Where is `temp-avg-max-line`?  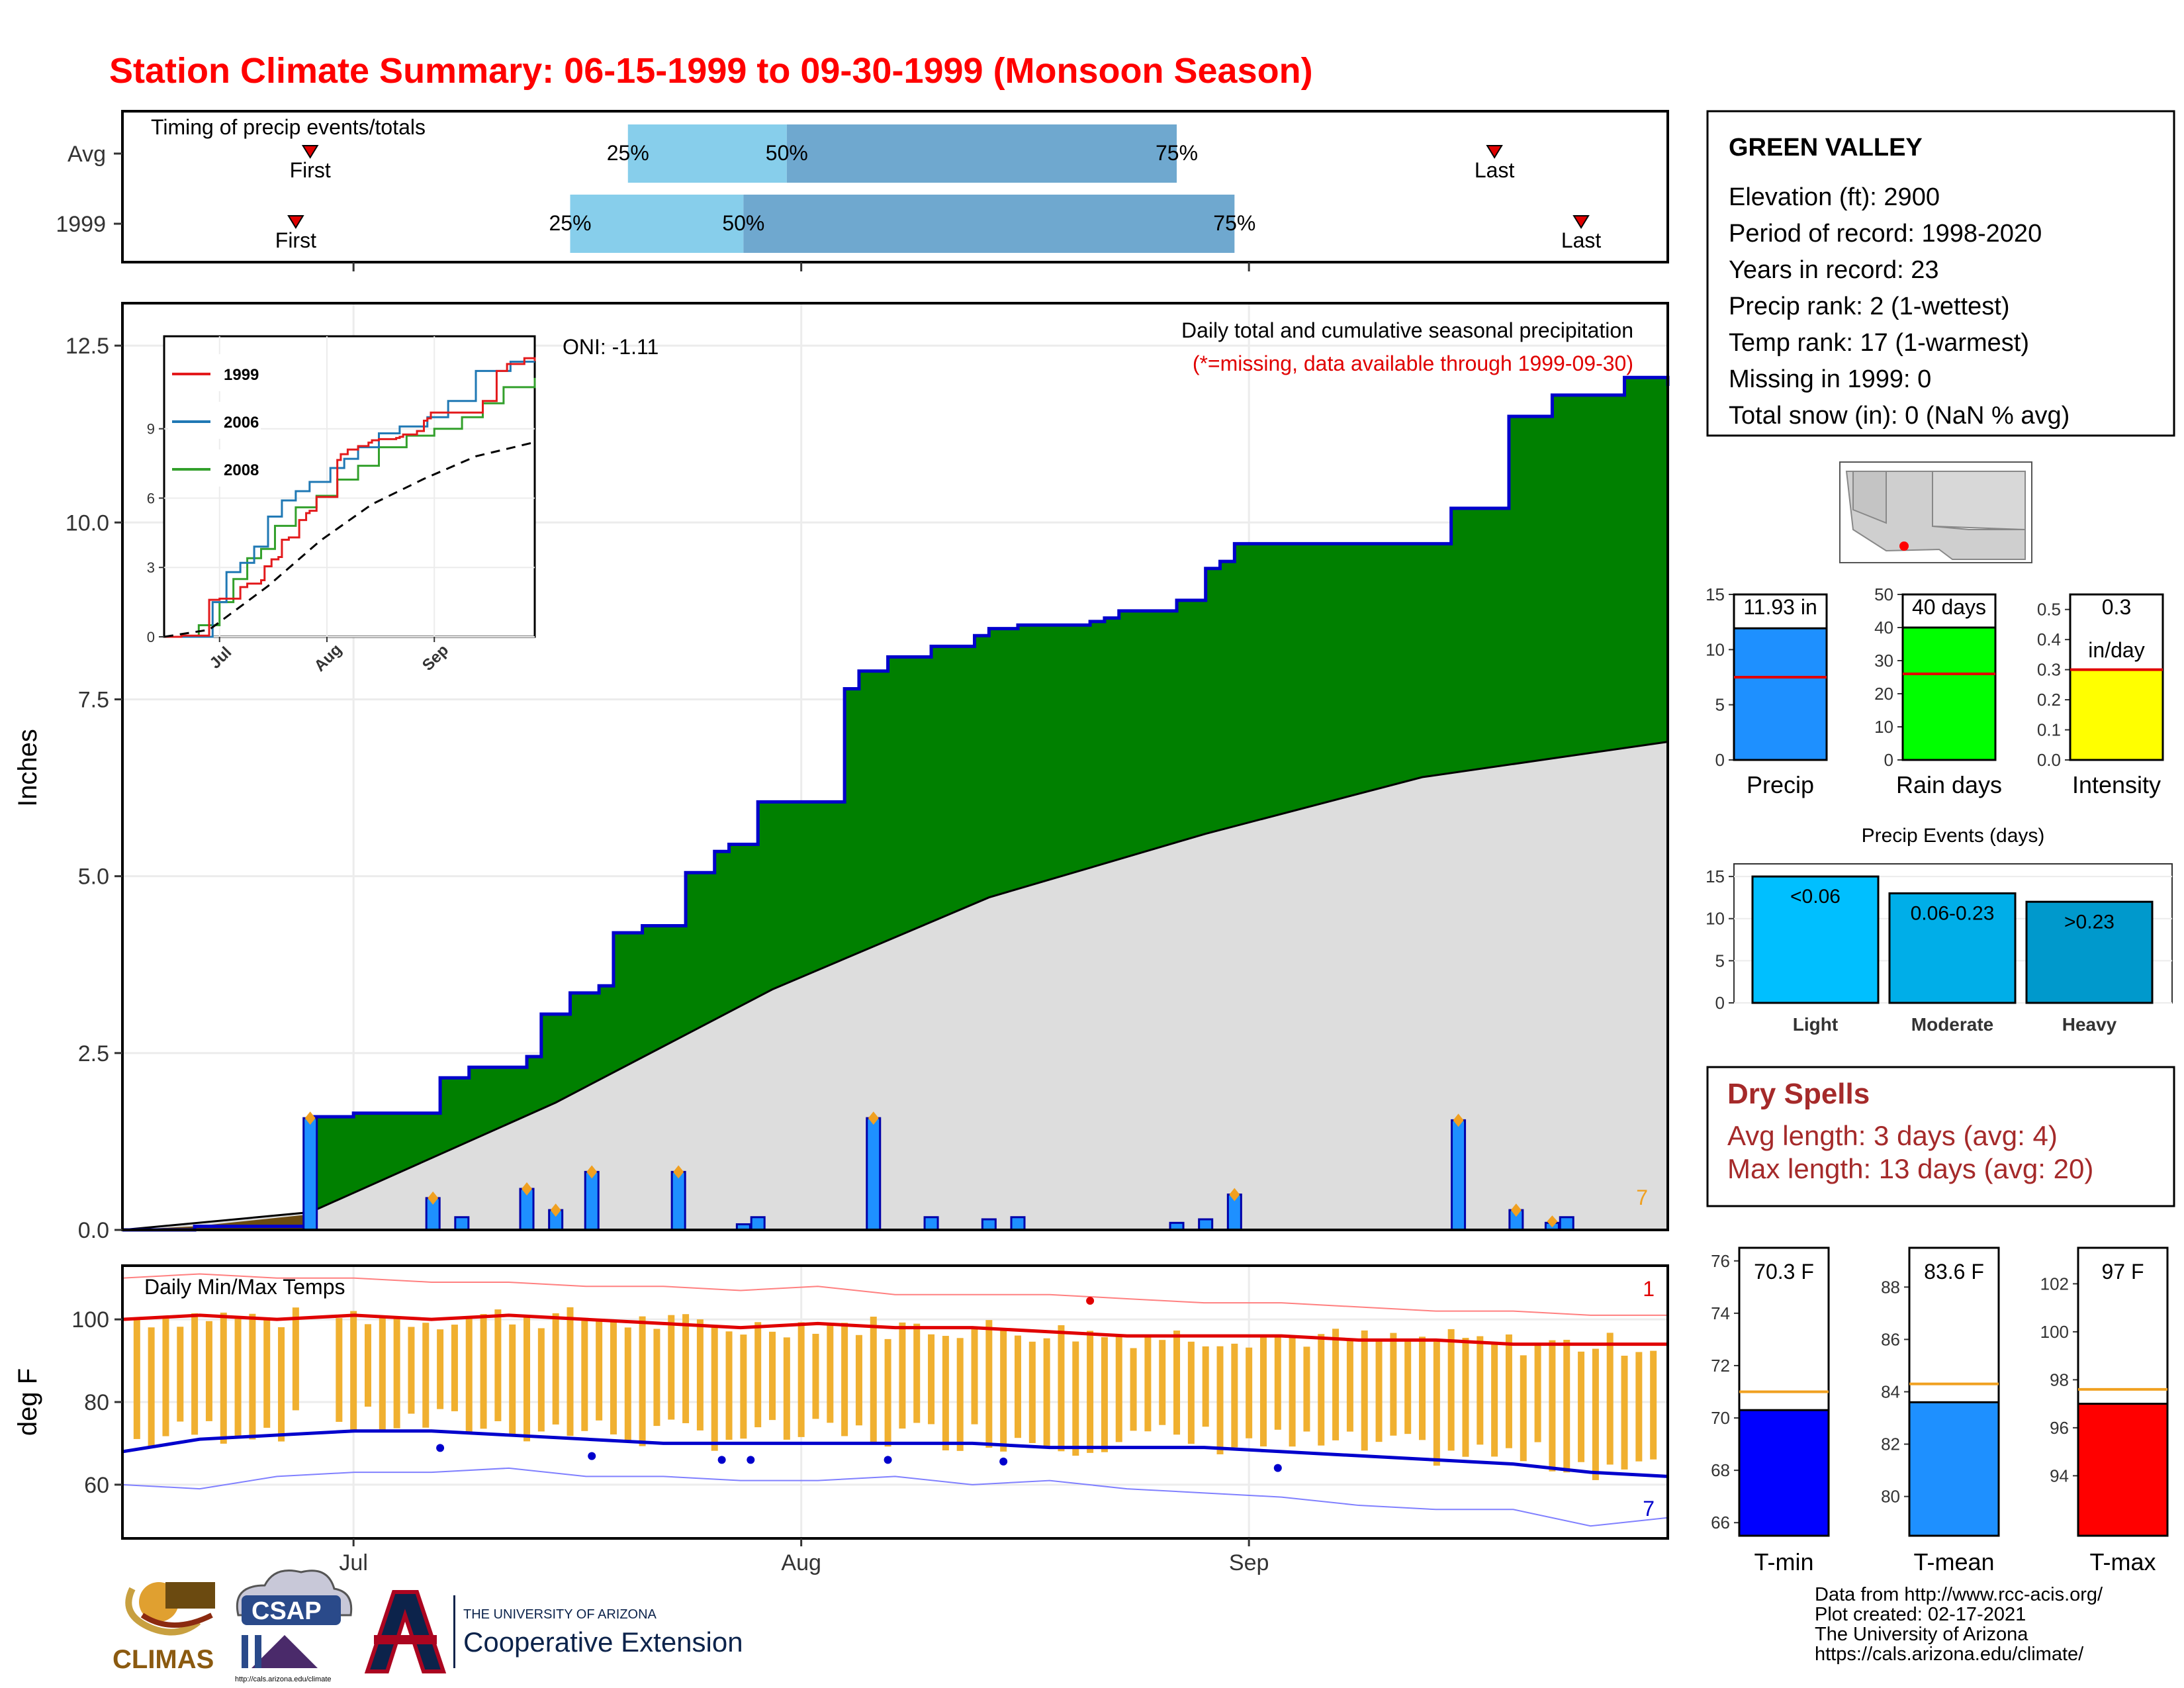 temp-avg-max-line is located at coordinates (895, 1329).